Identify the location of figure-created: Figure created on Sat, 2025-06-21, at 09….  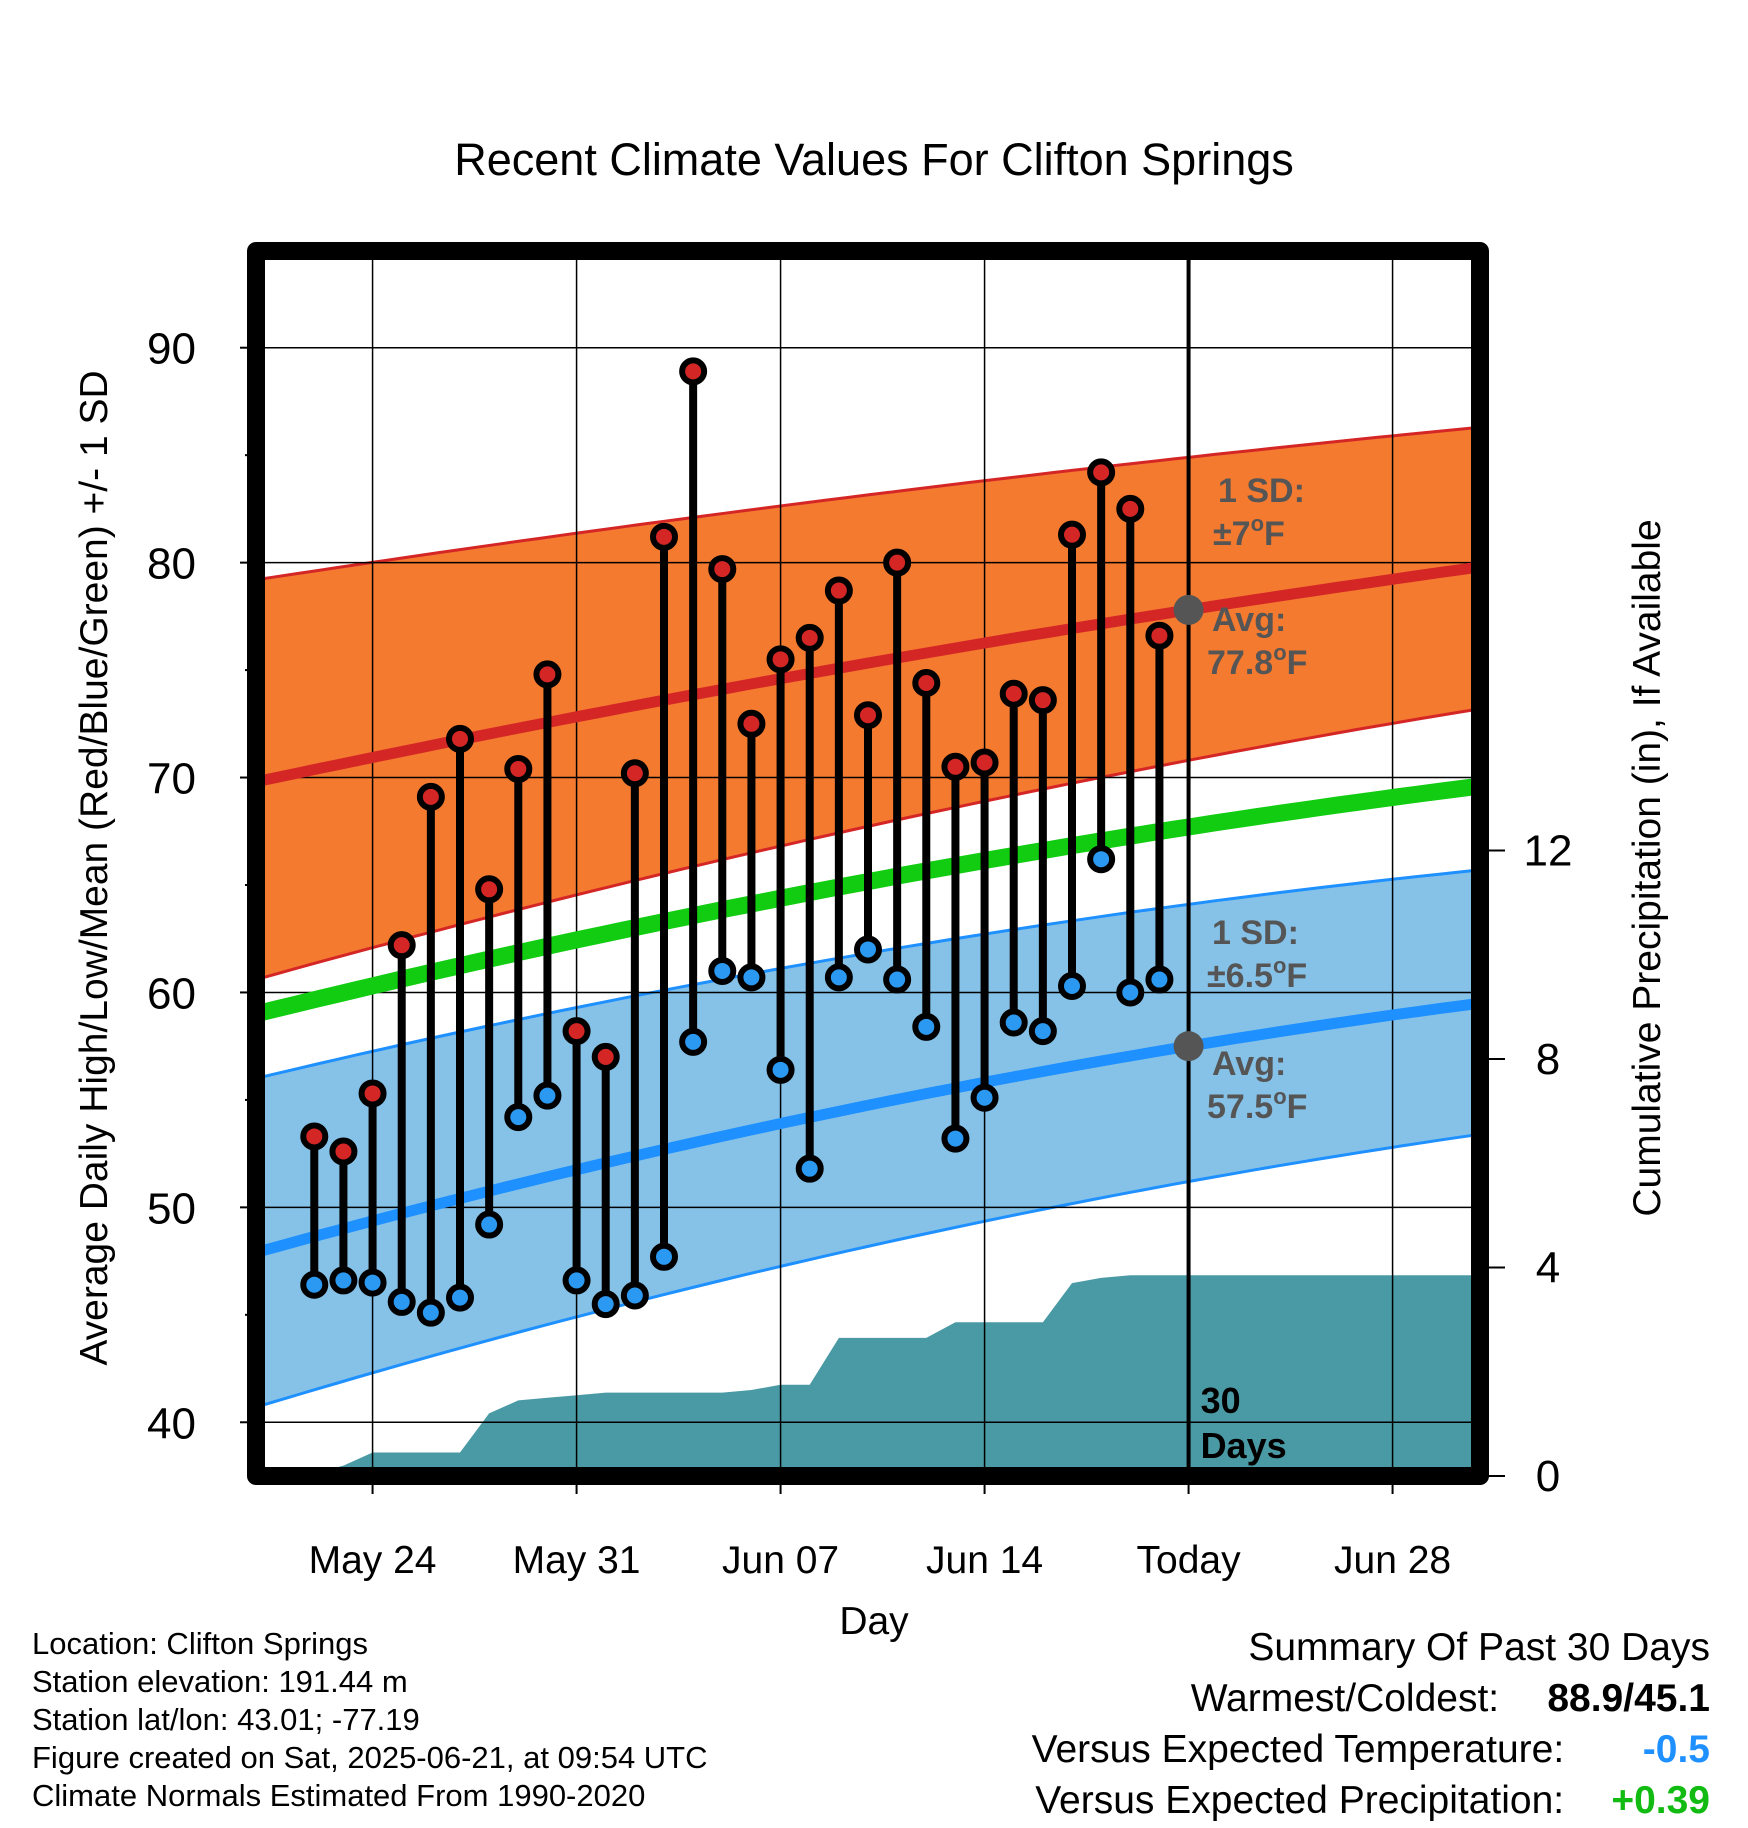
(370, 1757).